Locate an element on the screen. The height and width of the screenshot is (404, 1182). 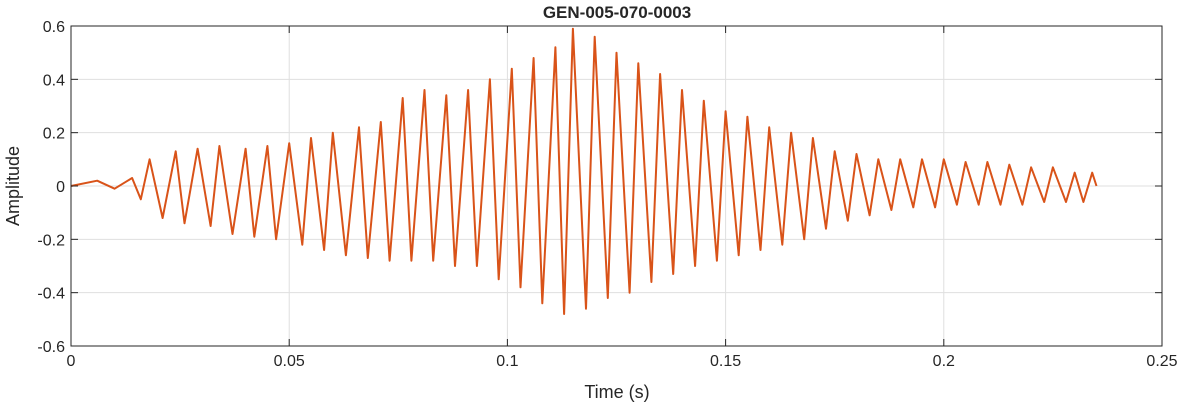
y-tick-label: 0 is located at coordinates (60, 187).